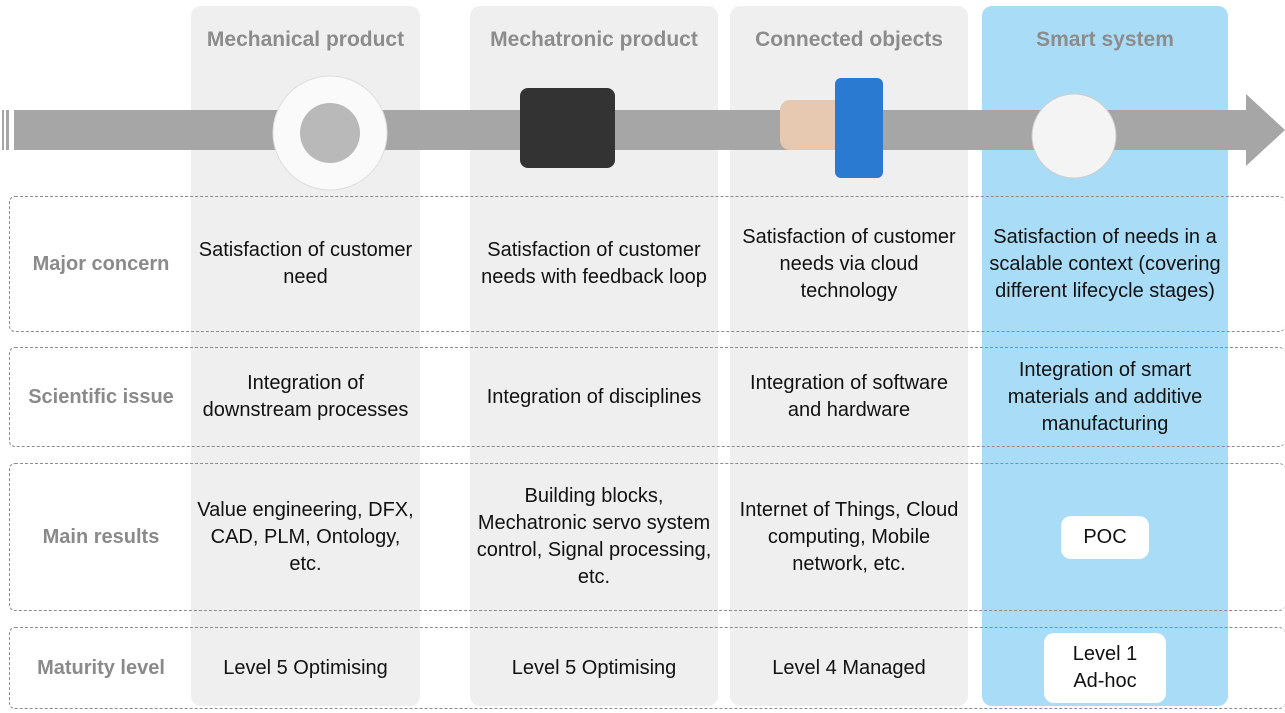 This screenshot has height=713, width=1285. Describe the element at coordinates (849, 396) in the screenshot. I see `cell: Integration of software and hardware` at that location.